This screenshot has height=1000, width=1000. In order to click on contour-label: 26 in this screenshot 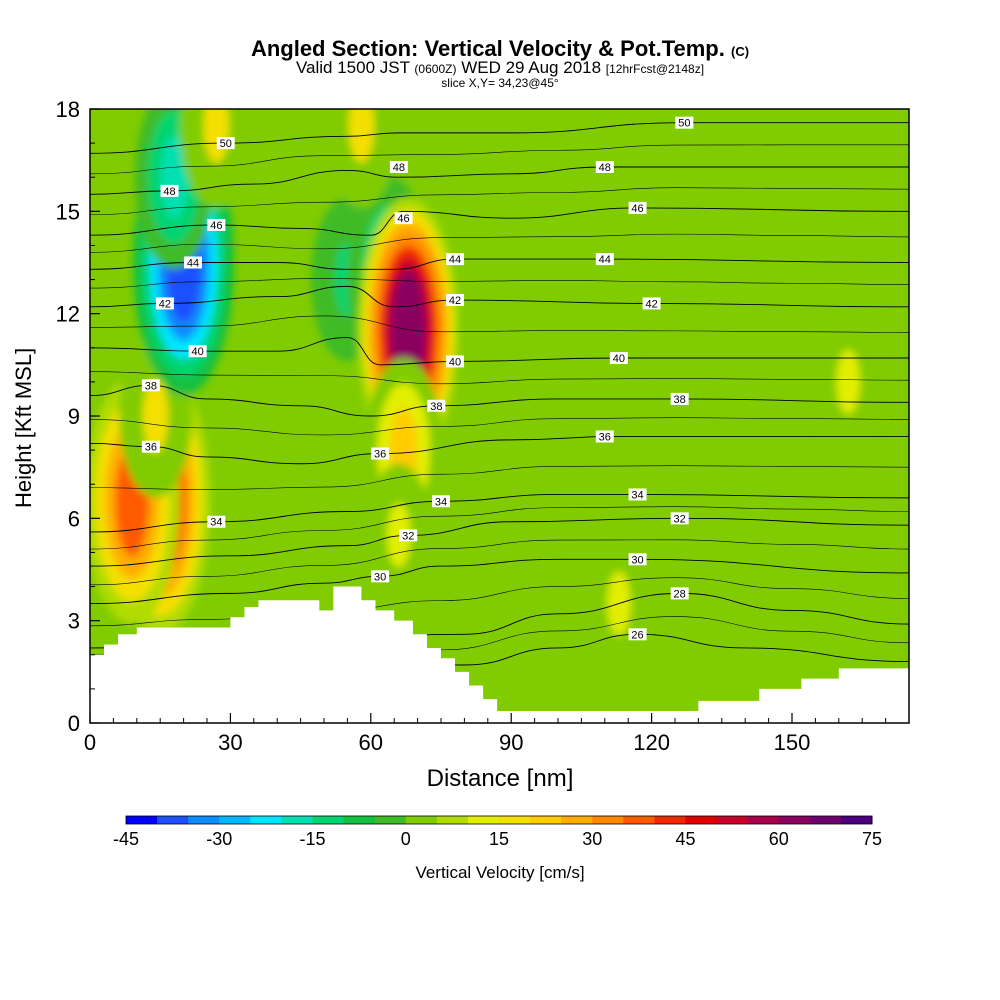, I will do `click(637, 634)`.